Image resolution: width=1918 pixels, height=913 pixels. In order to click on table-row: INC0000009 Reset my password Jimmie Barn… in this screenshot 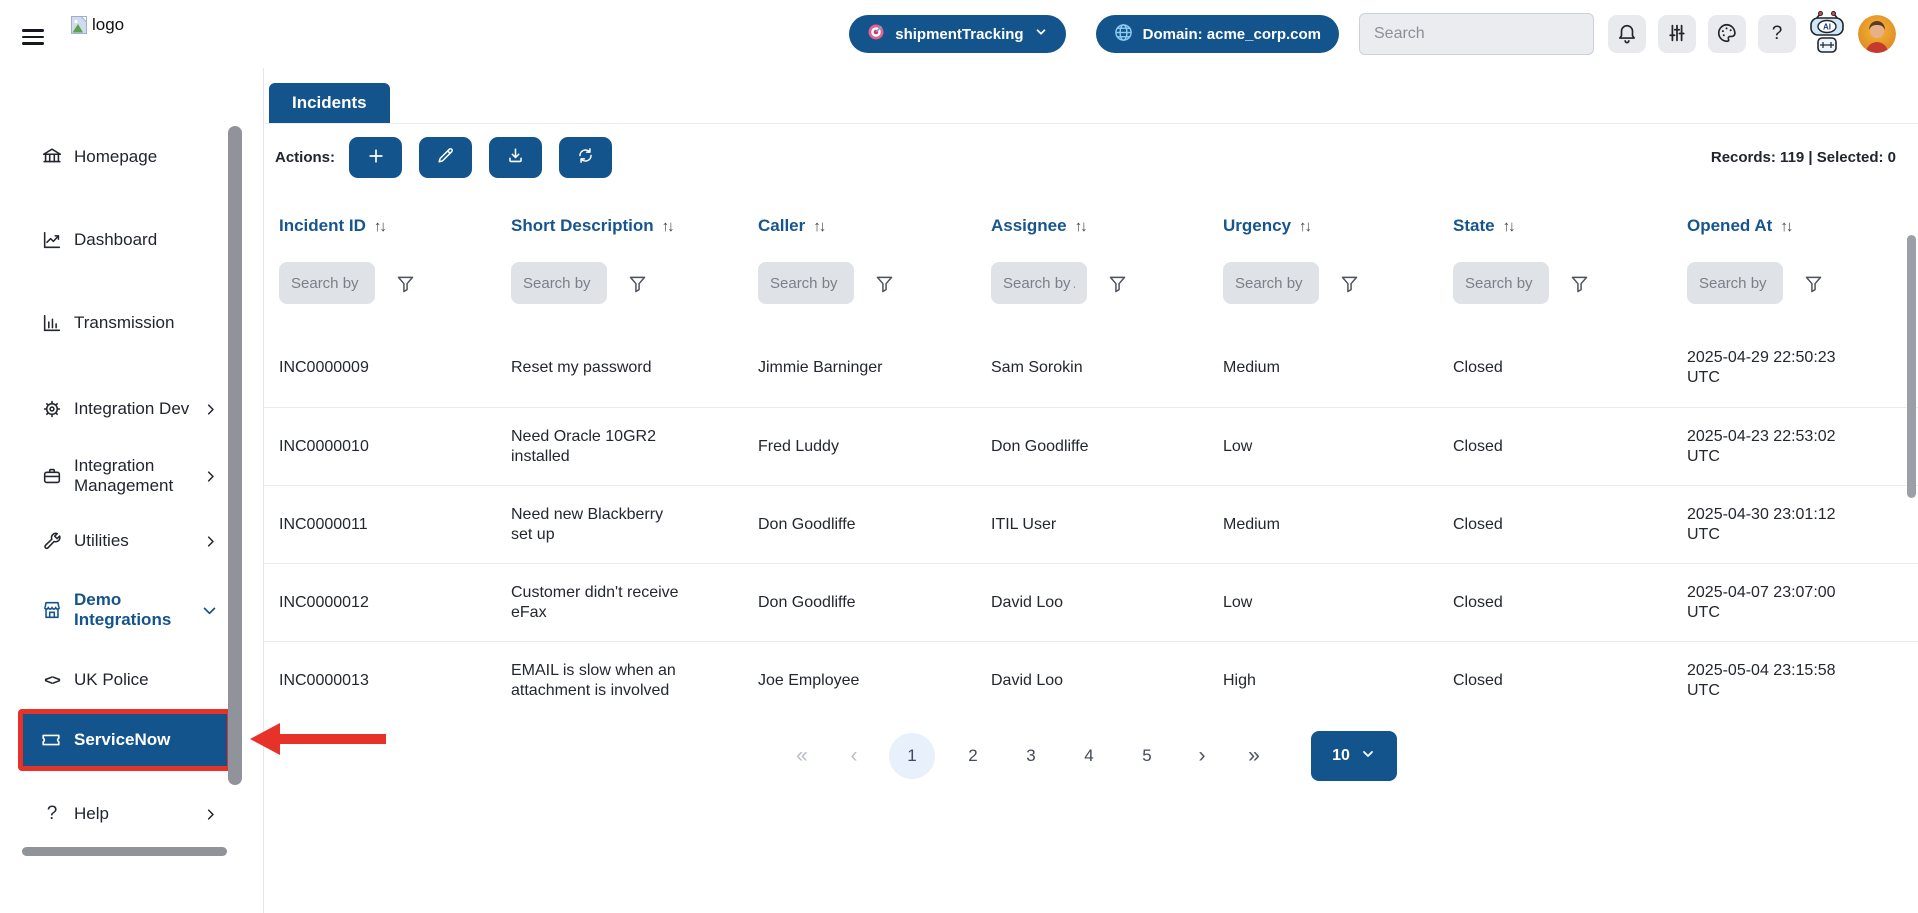, I will do `click(1091, 368)`.